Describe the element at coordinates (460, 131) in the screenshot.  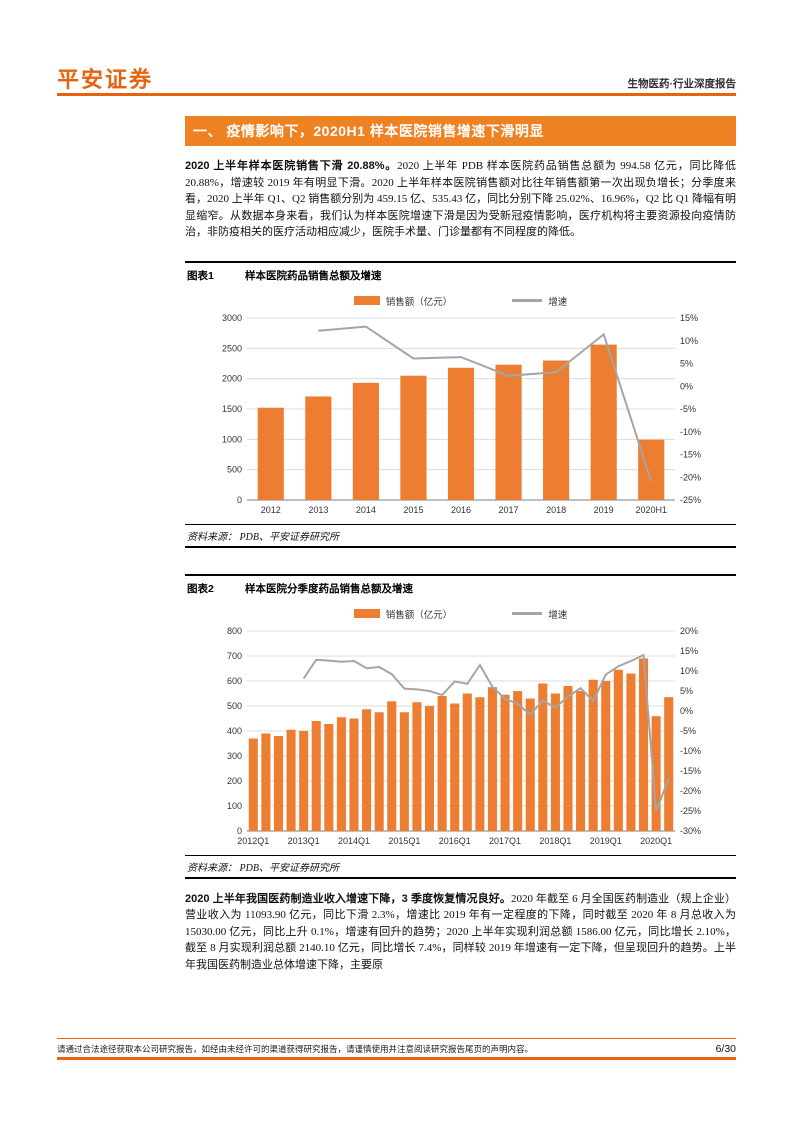
I see `section-title: 一、 疫情影响下，2020H1 样本医院销售增速下滑明显` at that location.